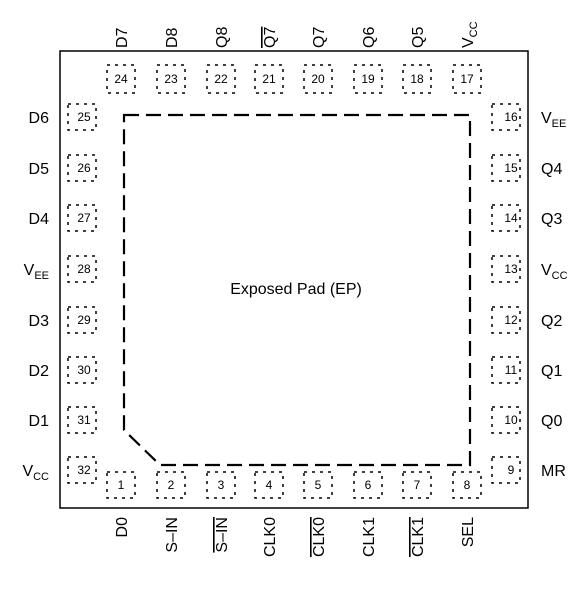 The image size is (588, 591). I want to click on pin-number-9: 9, so click(511, 470).